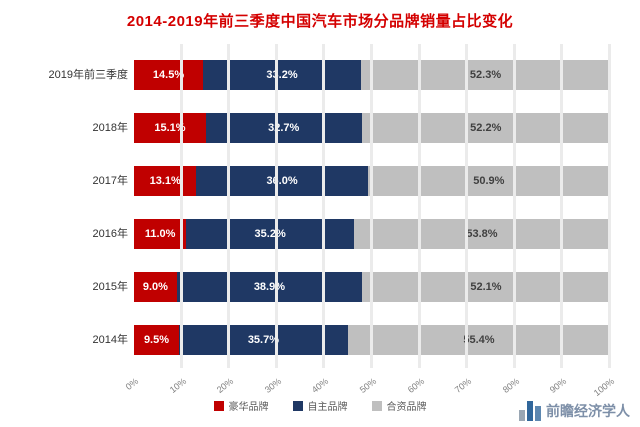 The height and width of the screenshot is (427, 640). What do you see at coordinates (88, 75) in the screenshot?
I see `y-axis-label: 2019年前三季度` at bounding box center [88, 75].